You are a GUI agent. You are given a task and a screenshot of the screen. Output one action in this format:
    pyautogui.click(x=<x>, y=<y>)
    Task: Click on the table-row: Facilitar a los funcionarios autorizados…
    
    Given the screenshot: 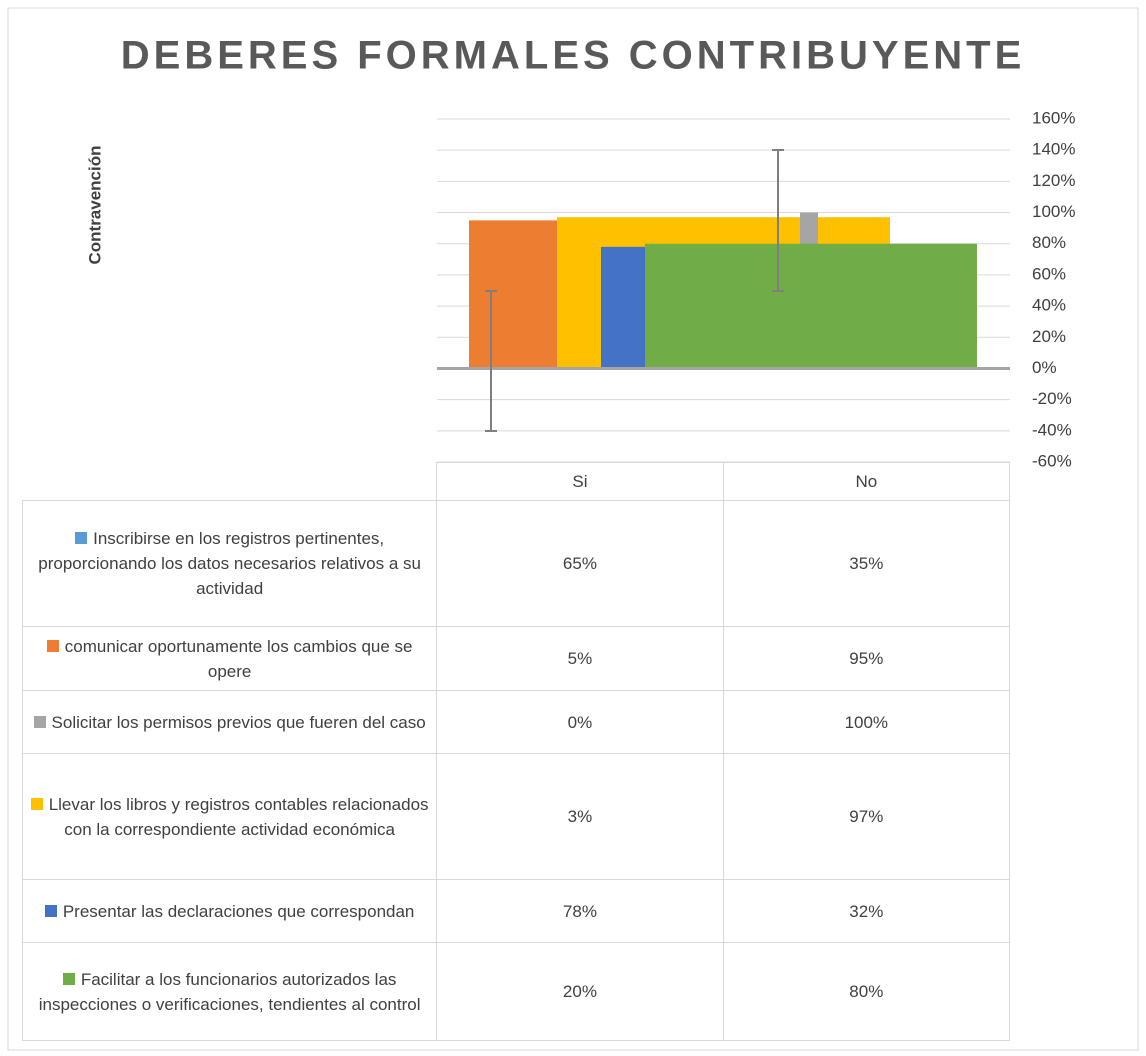 What is the action you would take?
    pyautogui.click(x=516, y=991)
    